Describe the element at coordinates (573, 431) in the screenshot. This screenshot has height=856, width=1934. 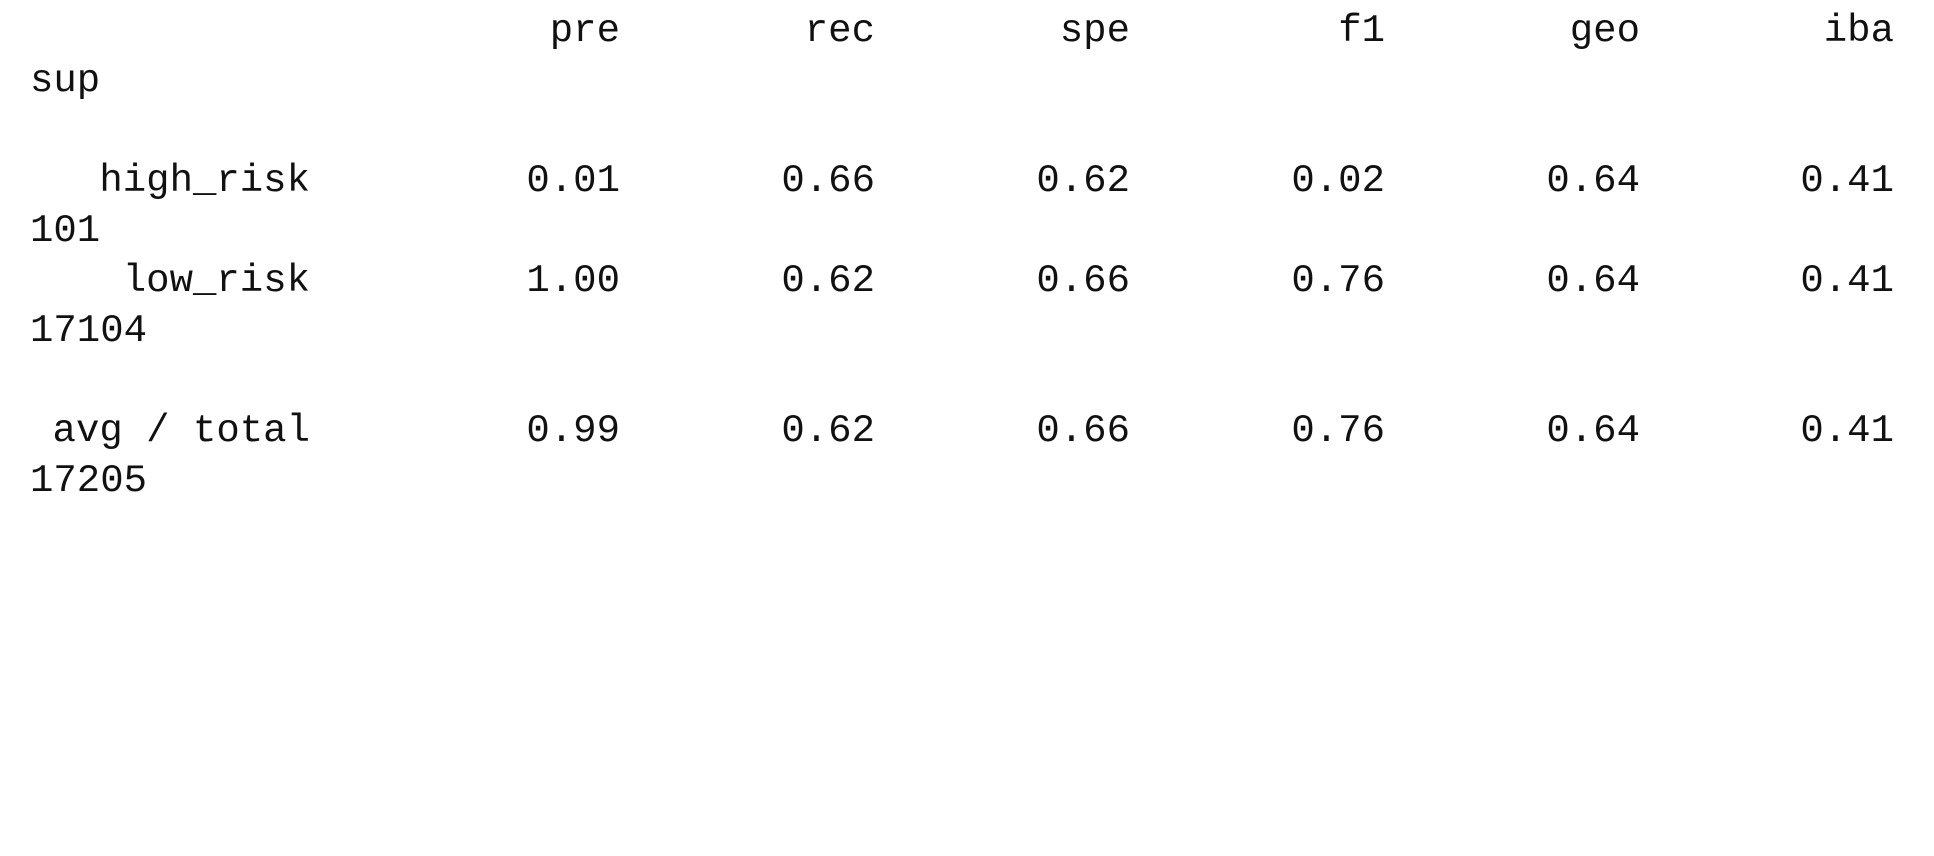
I see `total-pre: 0.99` at that location.